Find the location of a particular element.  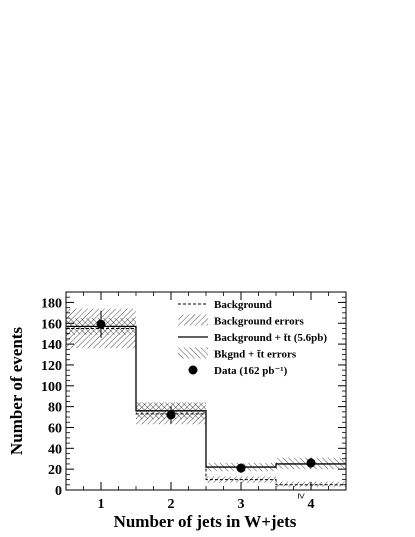

y-tick-label: 120 is located at coordinates (51, 366).